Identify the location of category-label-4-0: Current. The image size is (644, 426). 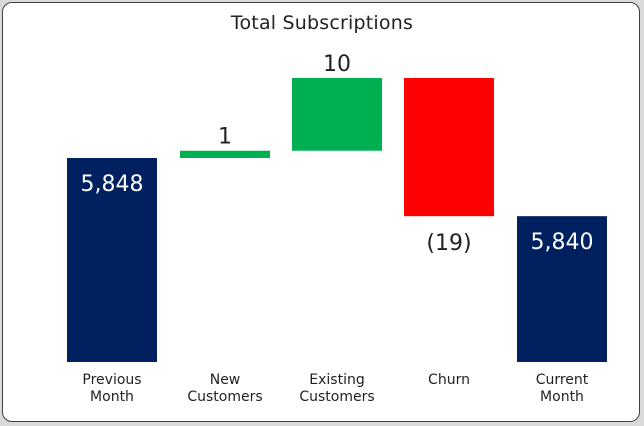
(562, 380).